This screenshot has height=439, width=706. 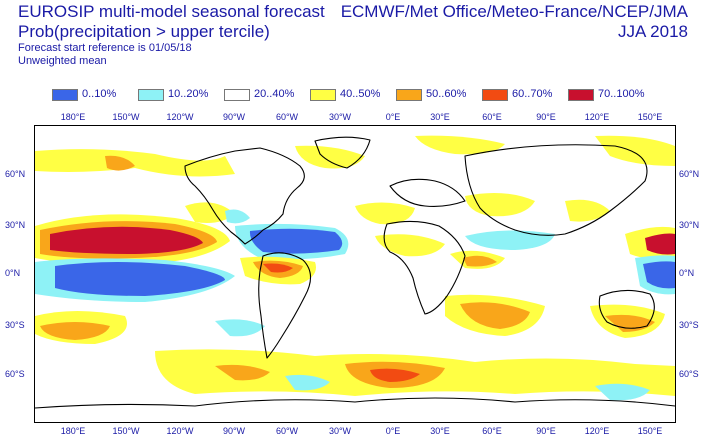 What do you see at coordinates (653, 31) in the screenshot?
I see `season-text: JJA 2018` at bounding box center [653, 31].